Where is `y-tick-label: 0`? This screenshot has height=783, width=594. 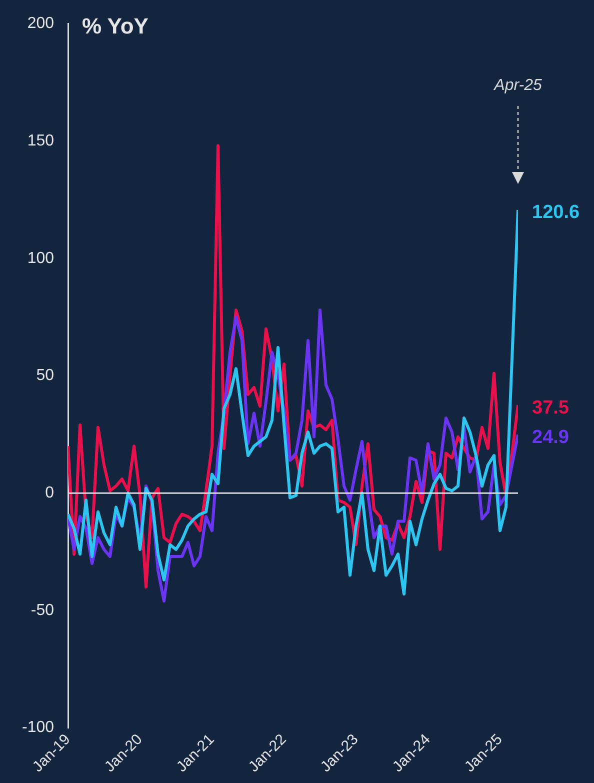
y-tick-label: 0 is located at coordinates (49, 493).